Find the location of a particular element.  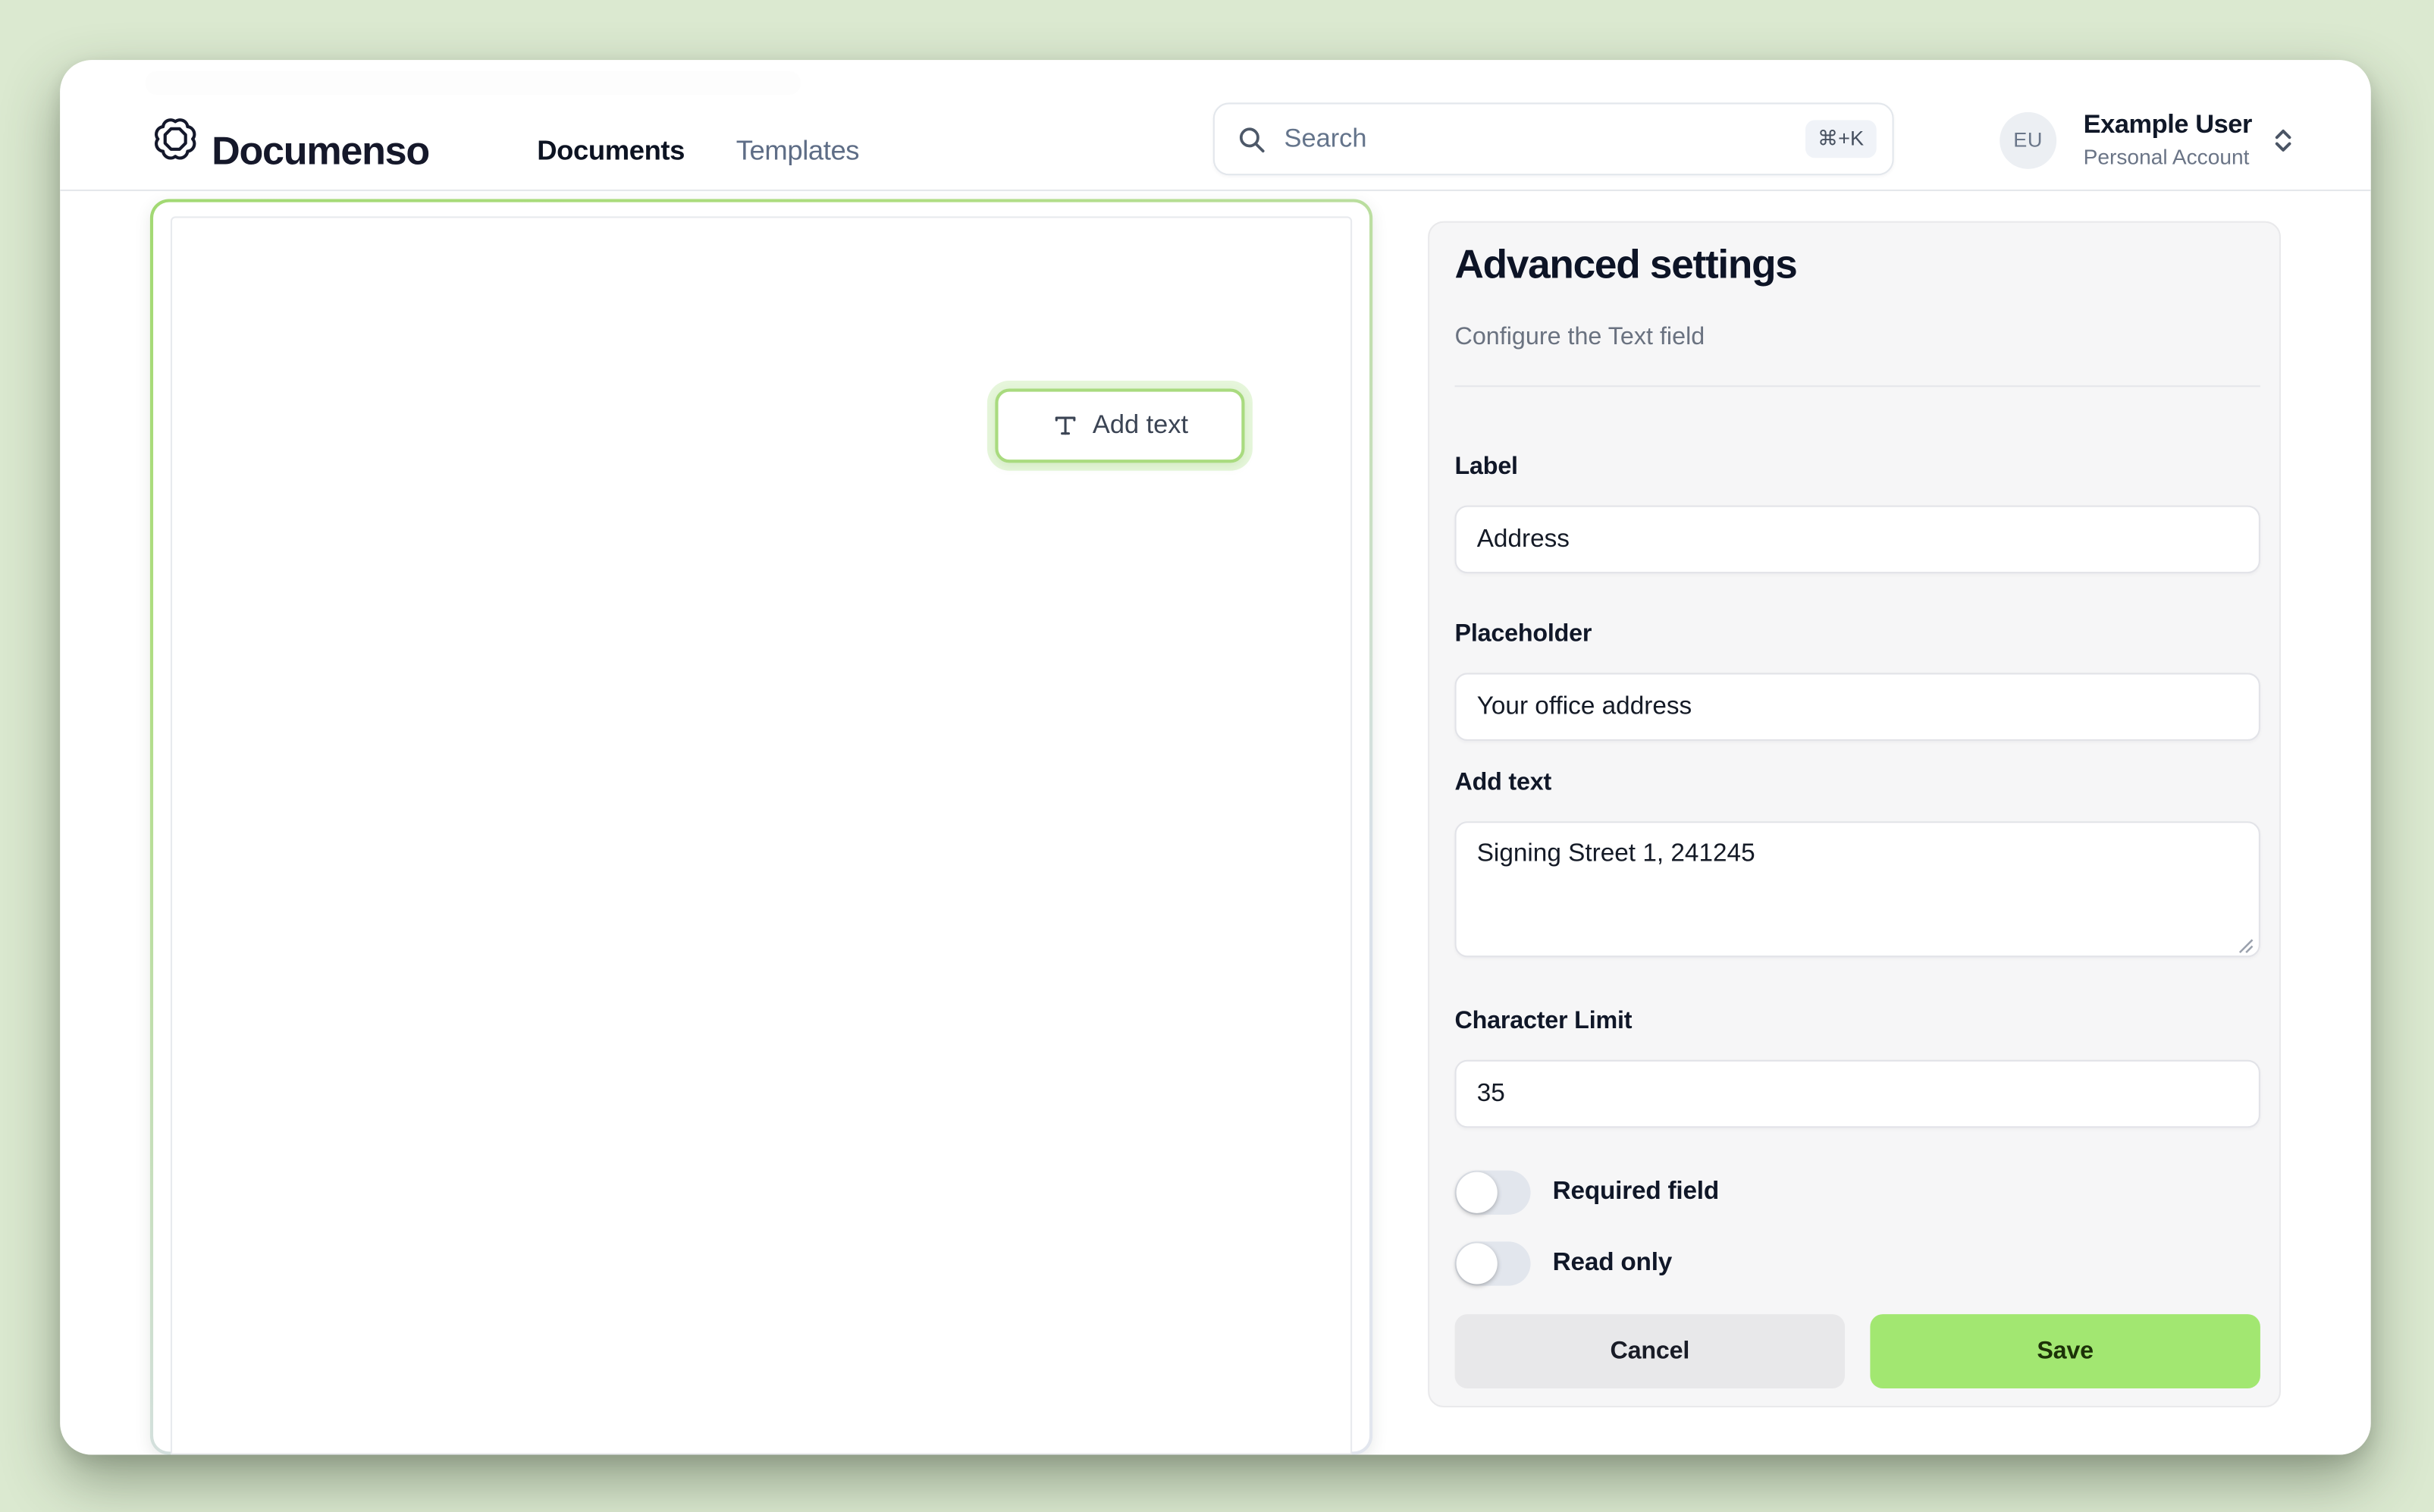

panel-title: Advanced settings is located at coordinates (1626, 265).